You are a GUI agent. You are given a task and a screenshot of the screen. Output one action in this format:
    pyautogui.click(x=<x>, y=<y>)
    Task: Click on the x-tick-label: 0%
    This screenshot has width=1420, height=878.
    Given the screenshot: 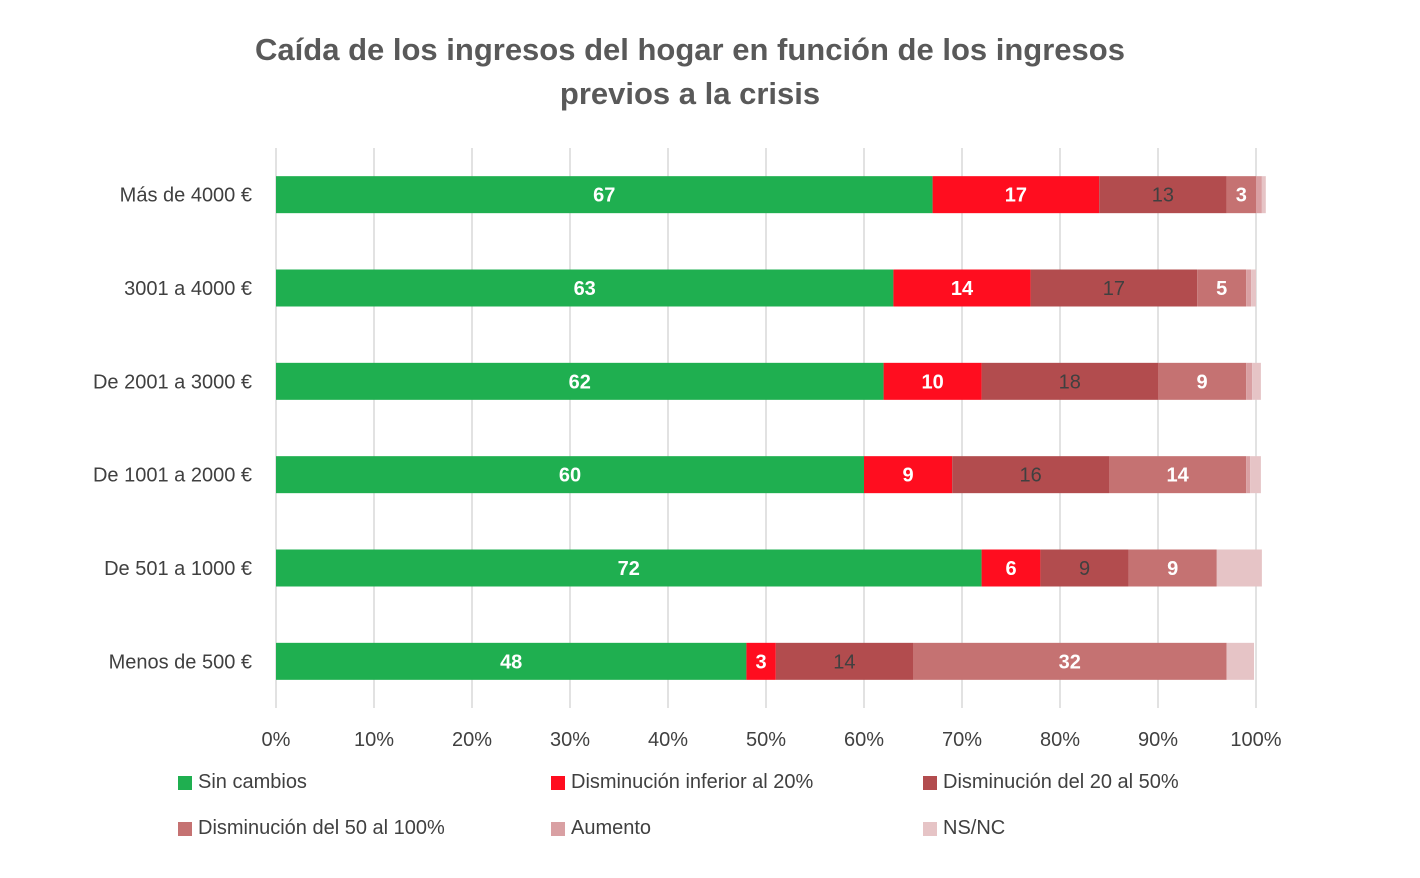 What is the action you would take?
    pyautogui.click(x=276, y=740)
    